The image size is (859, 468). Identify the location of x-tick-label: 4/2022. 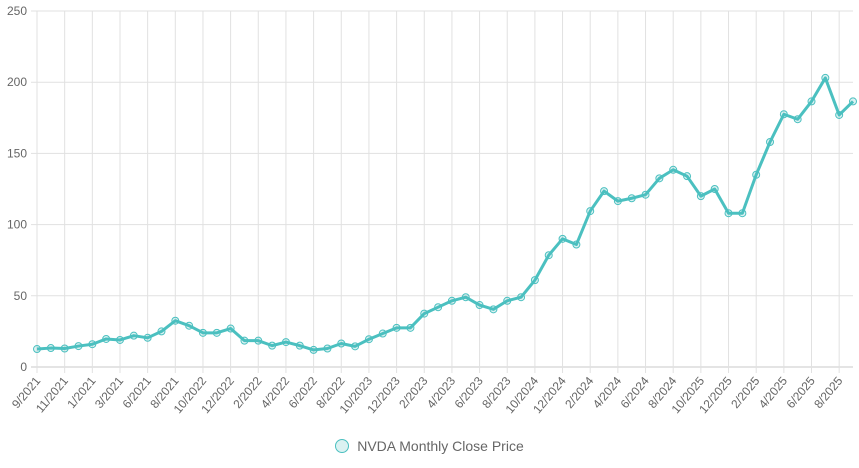
(275, 392).